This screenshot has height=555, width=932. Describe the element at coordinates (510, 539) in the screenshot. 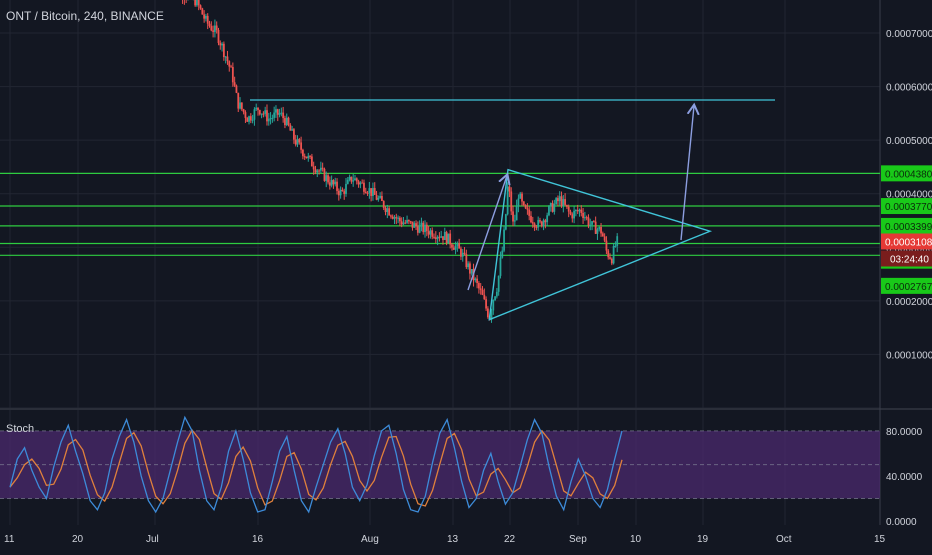

I see `x-tick-label: 22` at that location.